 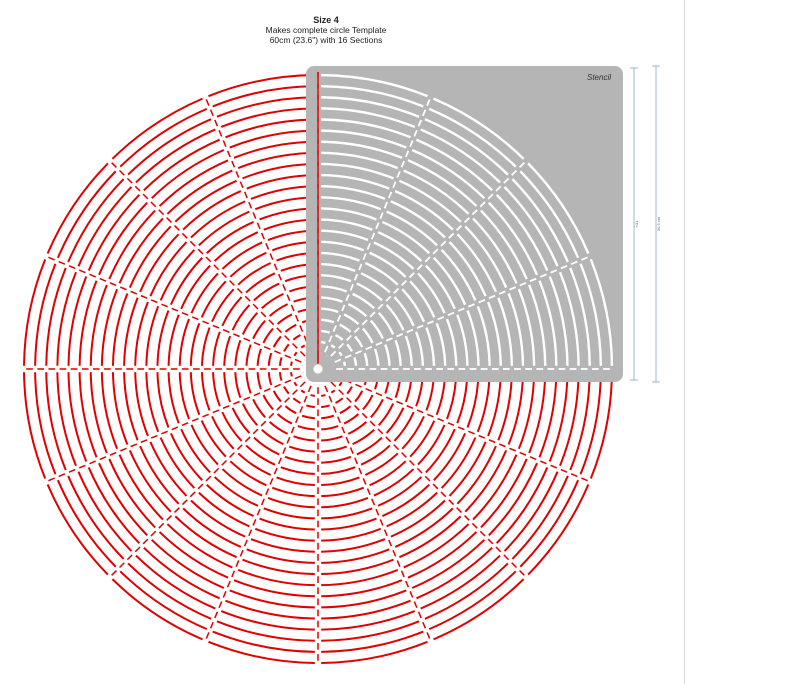 I want to click on outer-dimension-label: 30.5 cm, so click(x=658, y=223).